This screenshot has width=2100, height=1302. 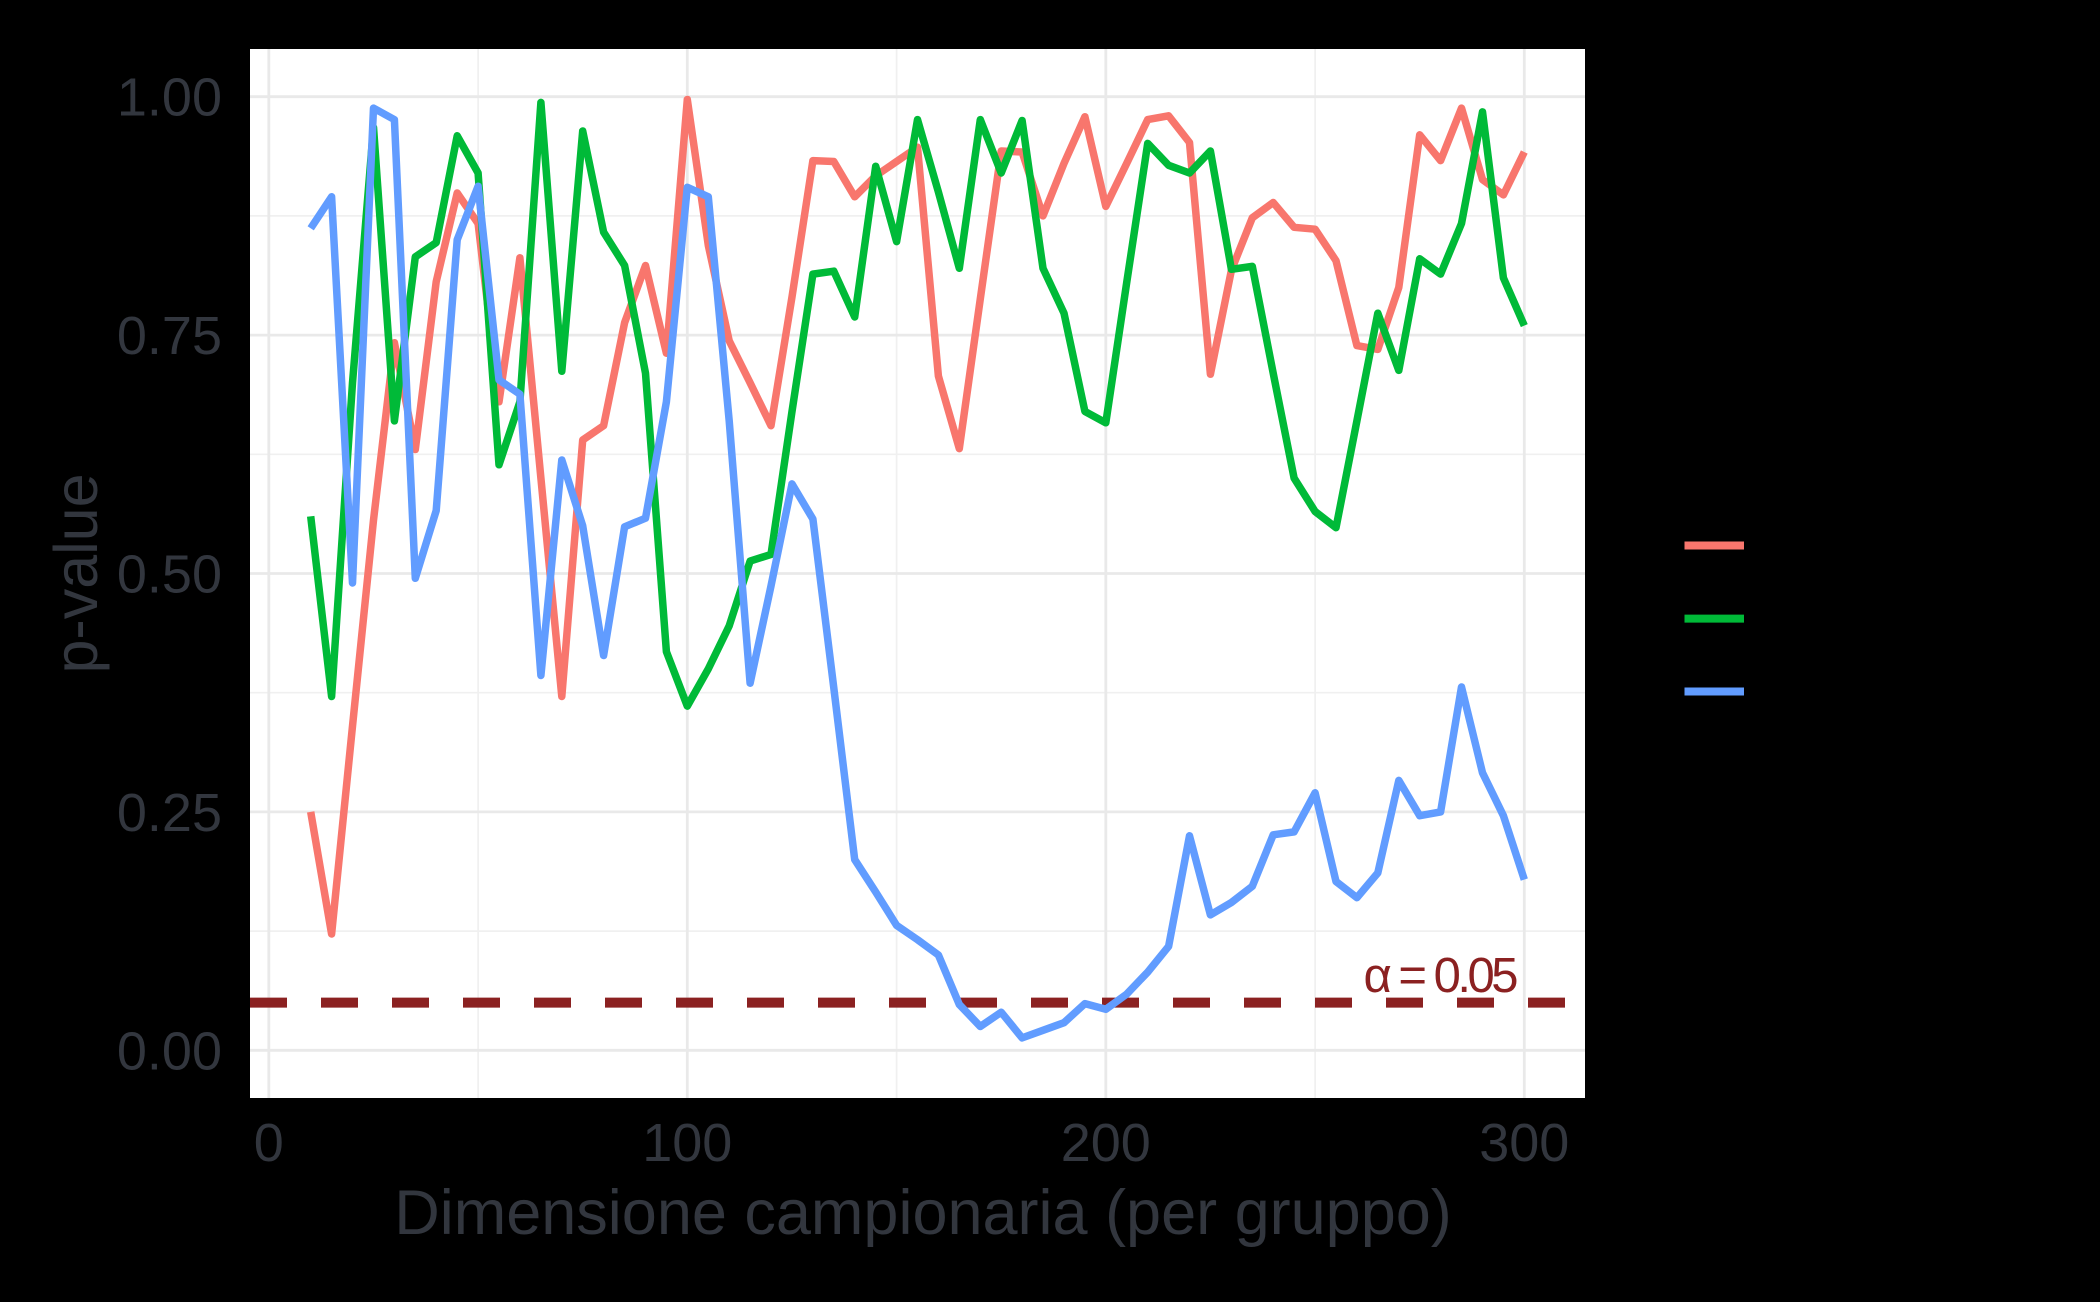 I want to click on svg-text: 0.50, so click(x=169, y=575).